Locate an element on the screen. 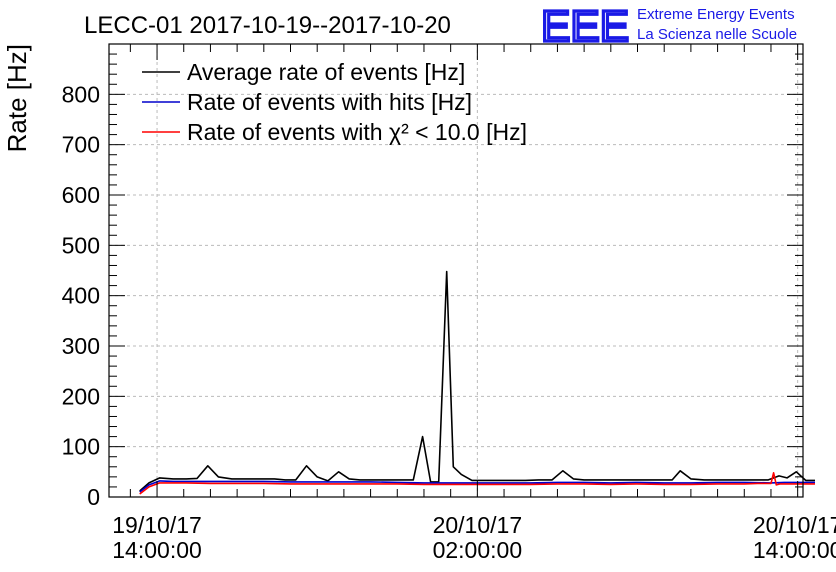  legend-label-1: Average rate of events [Hz] is located at coordinates (326, 72).